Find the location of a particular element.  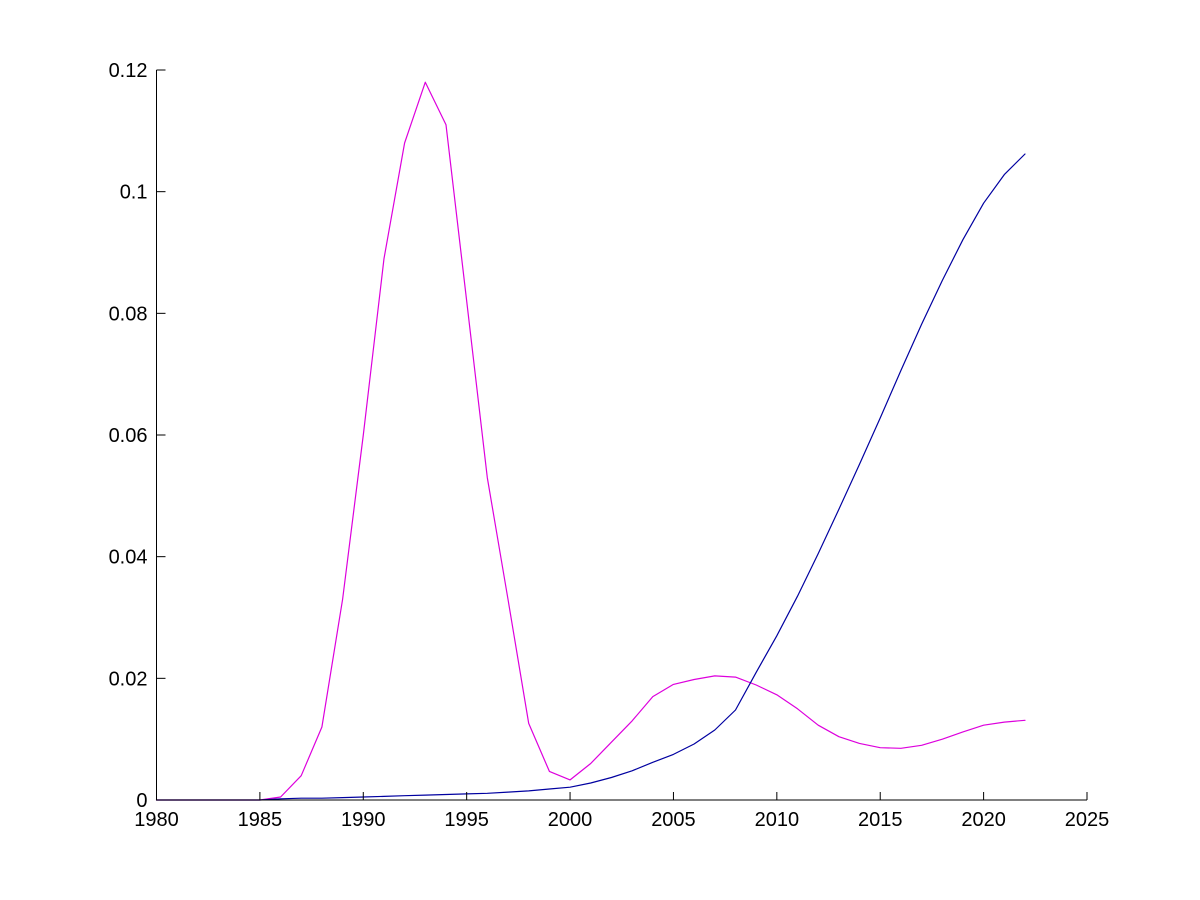

y-tick-label: 0.12 is located at coordinates (128, 71).